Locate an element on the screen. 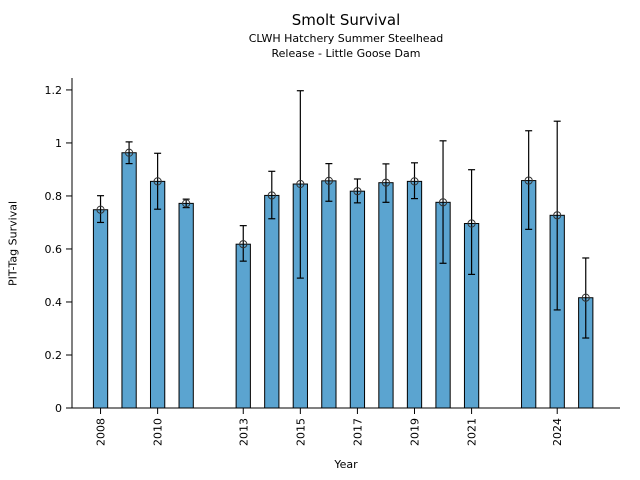 The width and height of the screenshot is (640, 480). chart-subtitle-line1: CLWH Hatchery Summer Steelhead is located at coordinates (346, 38).